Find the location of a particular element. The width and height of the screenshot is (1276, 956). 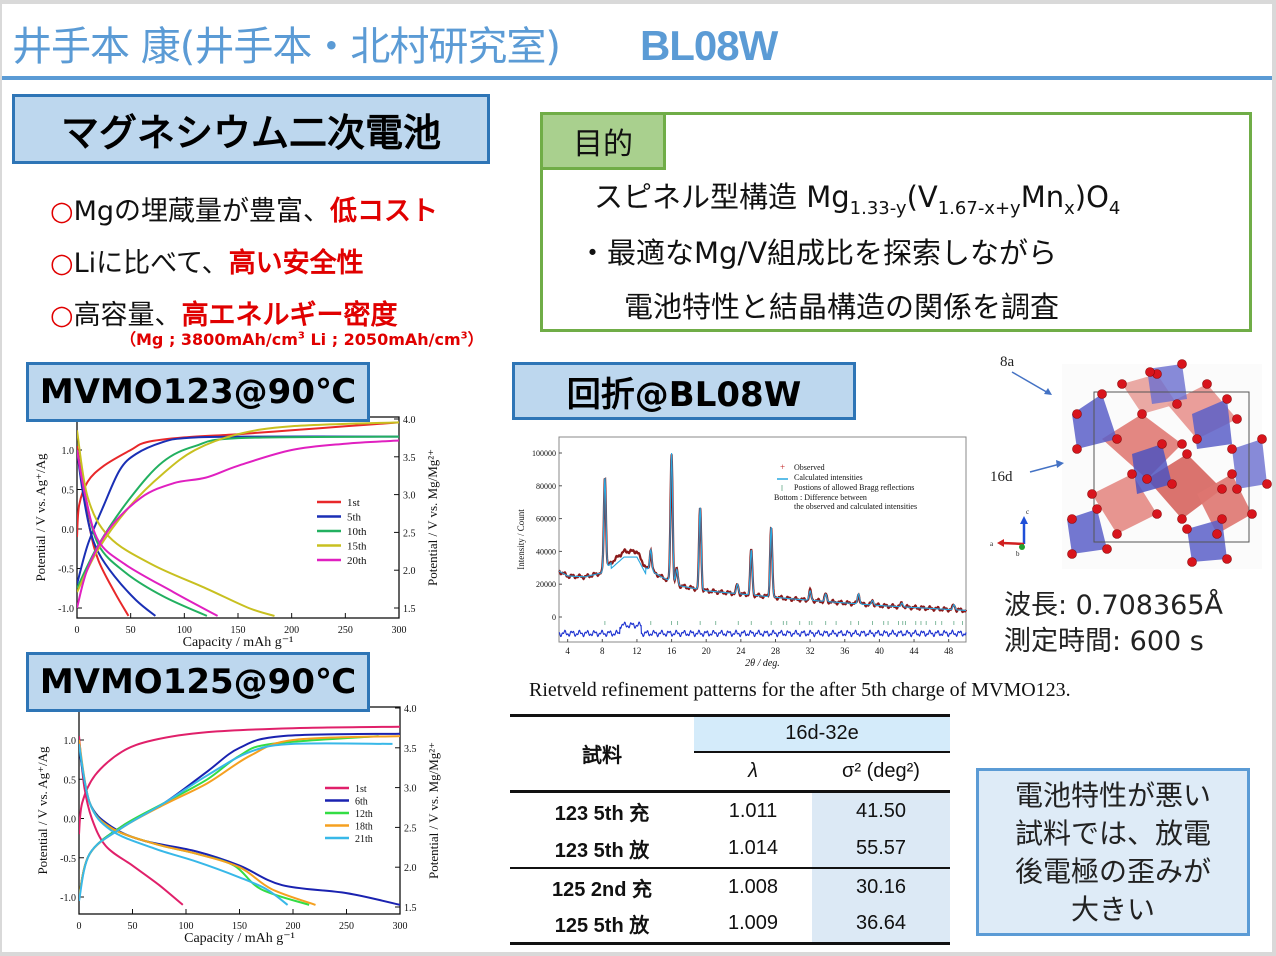

cell-sigma: 30.16 is located at coordinates (881, 886).